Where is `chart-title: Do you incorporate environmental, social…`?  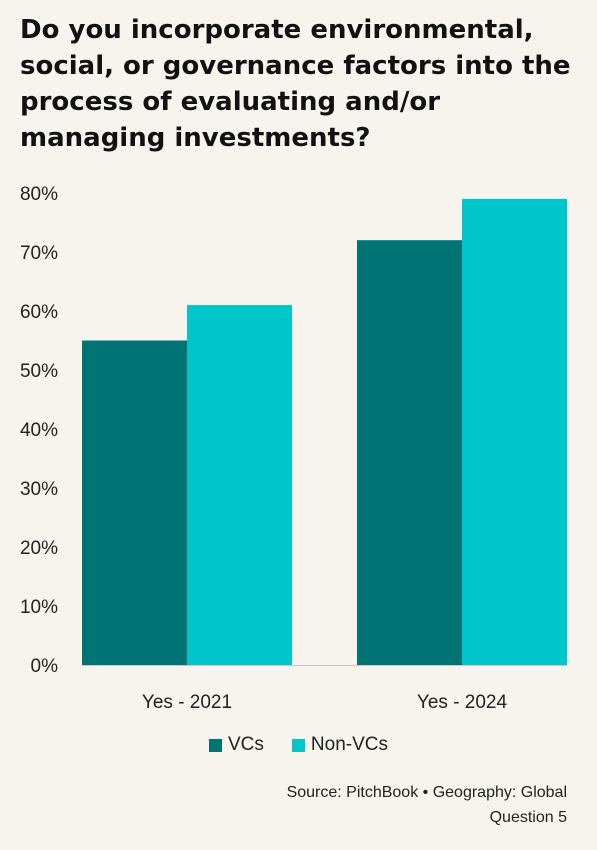
chart-title: Do you incorporate environmental, social… is located at coordinates (295, 84).